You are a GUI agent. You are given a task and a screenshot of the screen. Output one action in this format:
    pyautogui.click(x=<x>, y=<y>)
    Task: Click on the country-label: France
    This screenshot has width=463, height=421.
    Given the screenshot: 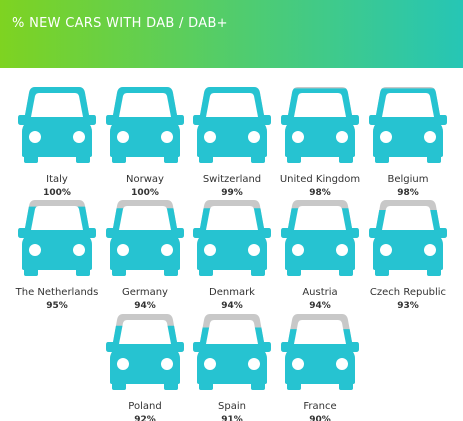 What is the action you would take?
    pyautogui.click(x=319, y=406)
    